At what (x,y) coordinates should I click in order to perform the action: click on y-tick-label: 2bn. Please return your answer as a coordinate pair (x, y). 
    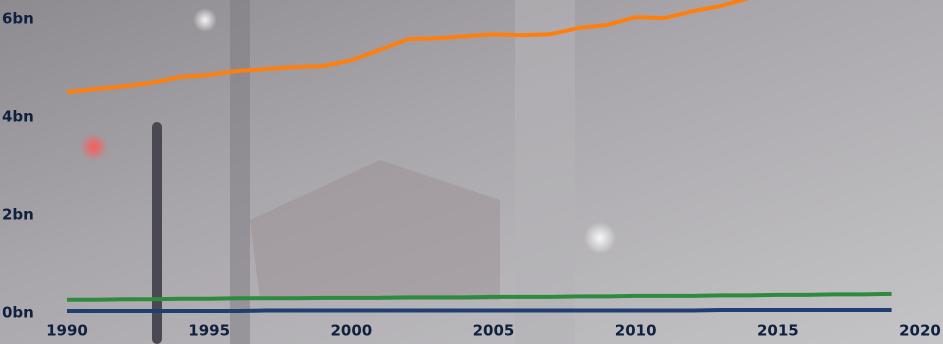
    Looking at the image, I should click on (18, 215).